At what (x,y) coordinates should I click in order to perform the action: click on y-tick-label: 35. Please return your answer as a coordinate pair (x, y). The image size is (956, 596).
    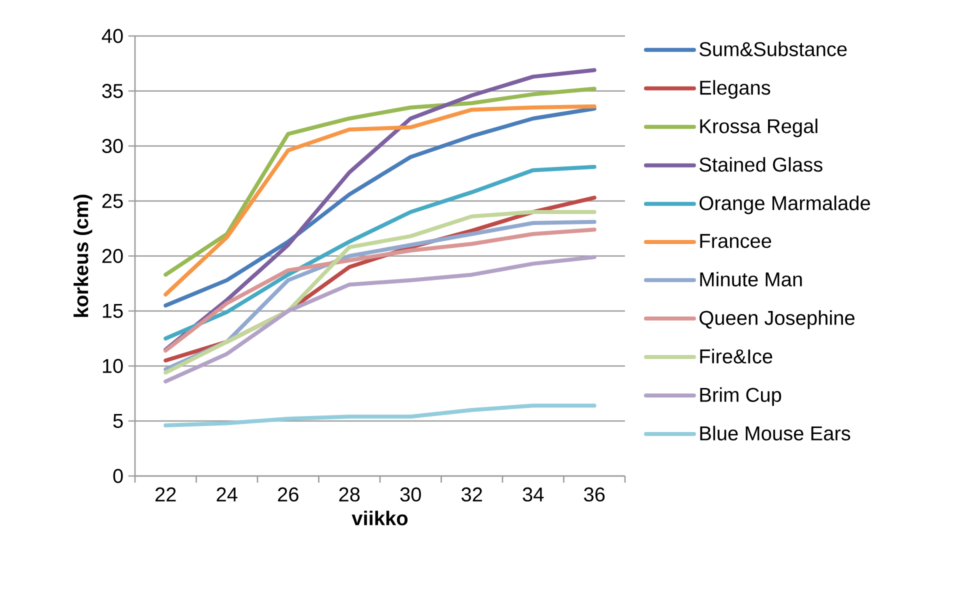
    Looking at the image, I should click on (112, 91).